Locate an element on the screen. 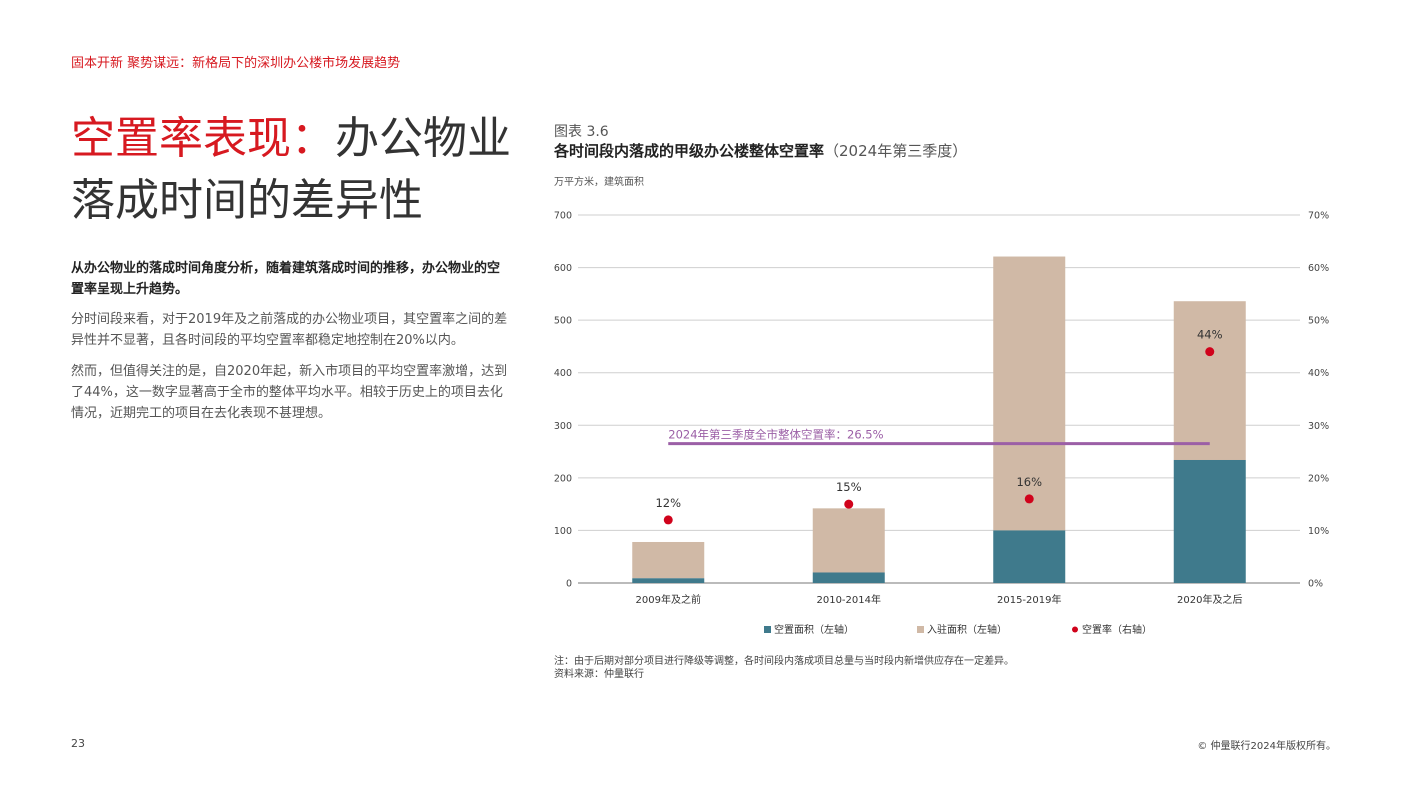 Image resolution: width=1410 pixels, height=793 pixels. y-left-tick-label: 300 is located at coordinates (563, 426).